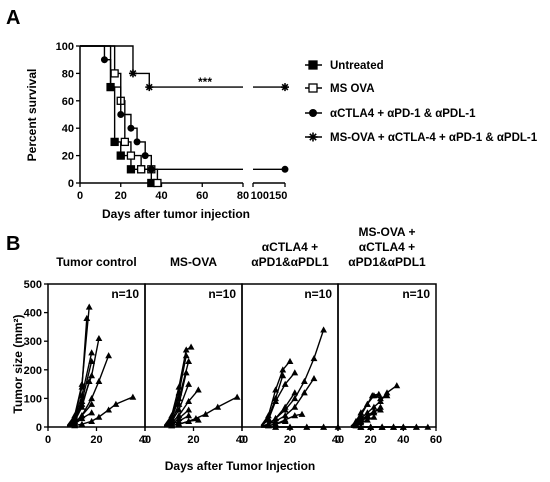  What do you see at coordinates (39, 428) in the screenshot?
I see `panel-b-ytick-label: 0` at bounding box center [39, 428].